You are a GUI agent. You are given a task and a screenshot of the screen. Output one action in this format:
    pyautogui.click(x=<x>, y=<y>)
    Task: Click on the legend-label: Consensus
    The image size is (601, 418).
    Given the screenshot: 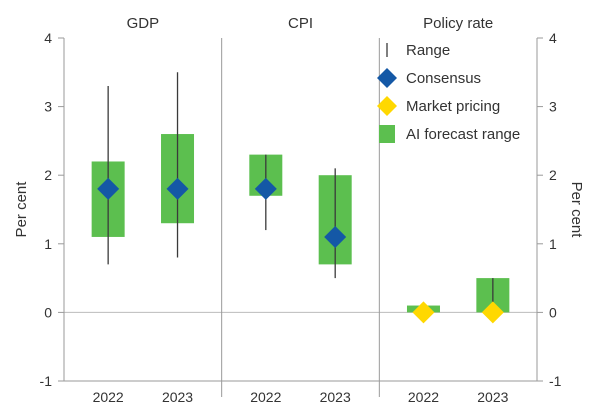 What is the action you would take?
    pyautogui.click(x=443, y=78)
    